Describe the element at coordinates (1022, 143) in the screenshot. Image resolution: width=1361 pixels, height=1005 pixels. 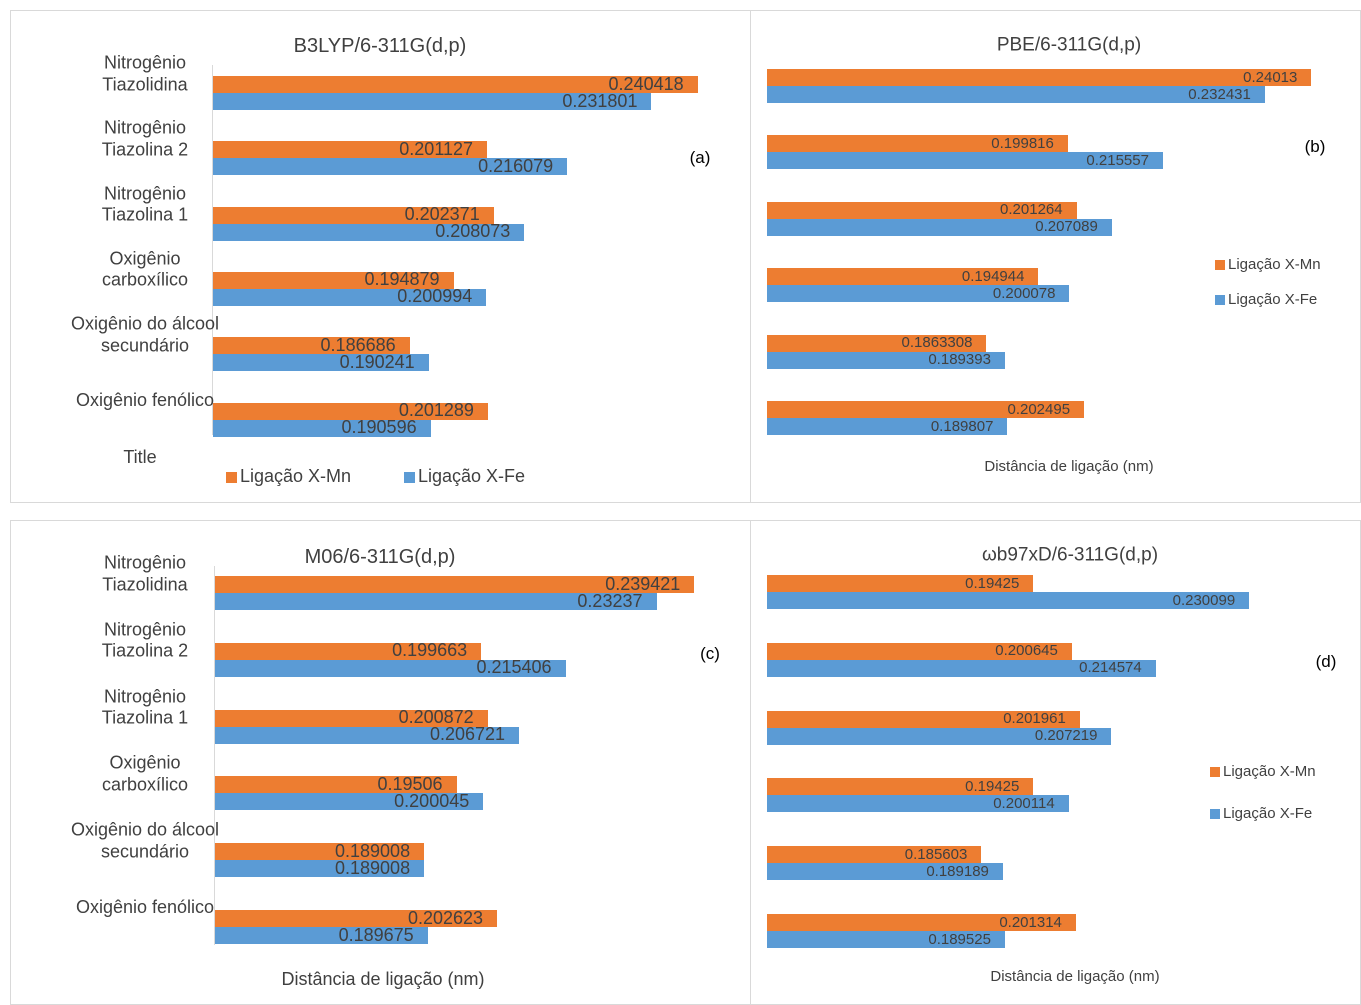
I see `data-label: 0.199816` at that location.